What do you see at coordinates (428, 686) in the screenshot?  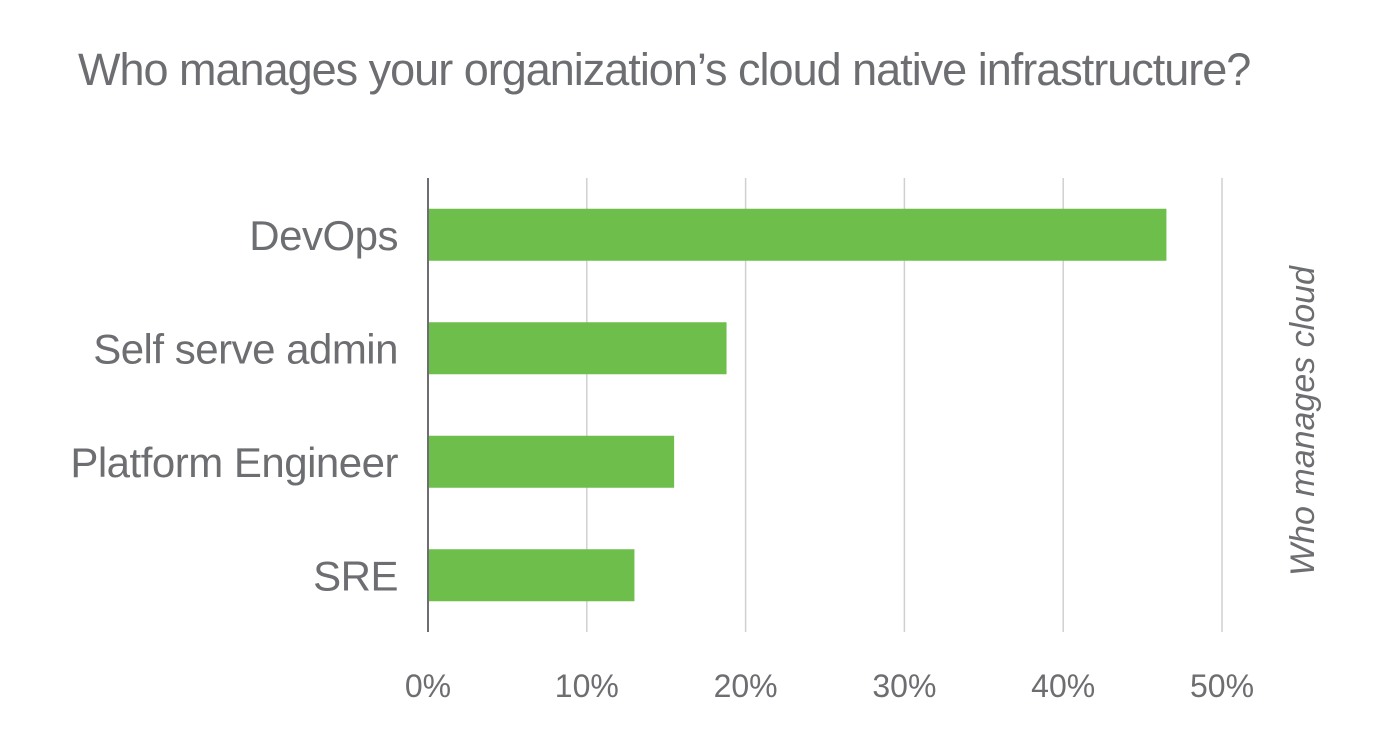 I see `x-tick-label: 0%` at bounding box center [428, 686].